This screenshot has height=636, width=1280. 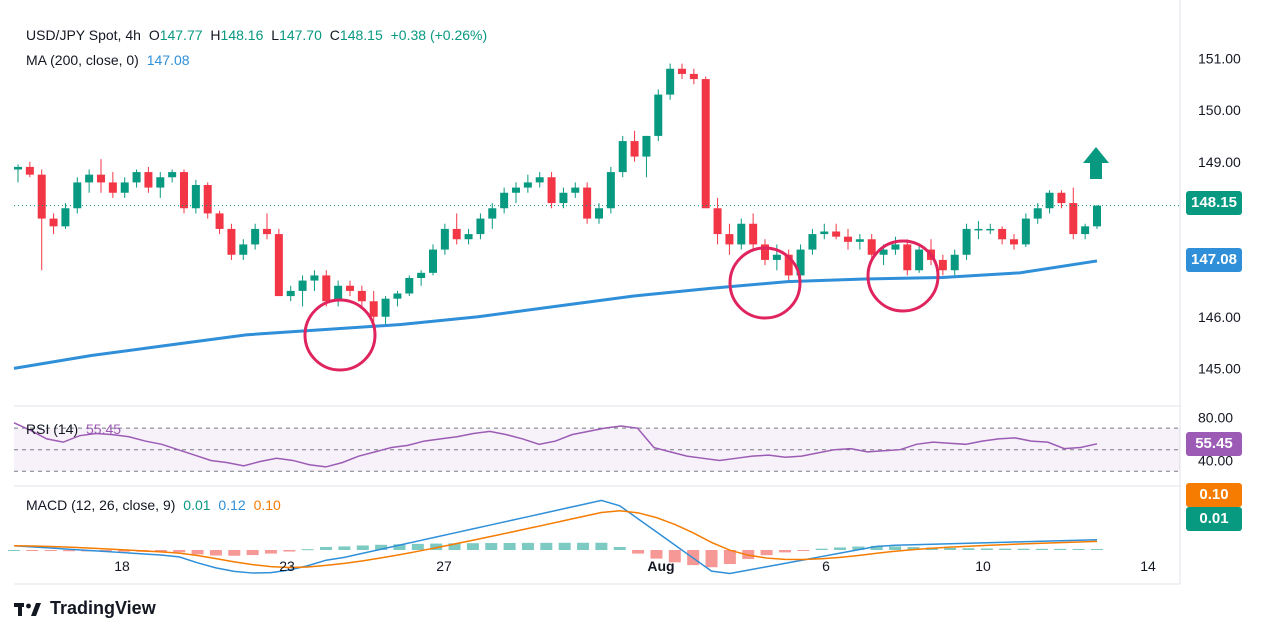 What do you see at coordinates (983, 566) in the screenshot?
I see `date-tick-label: 10` at bounding box center [983, 566].